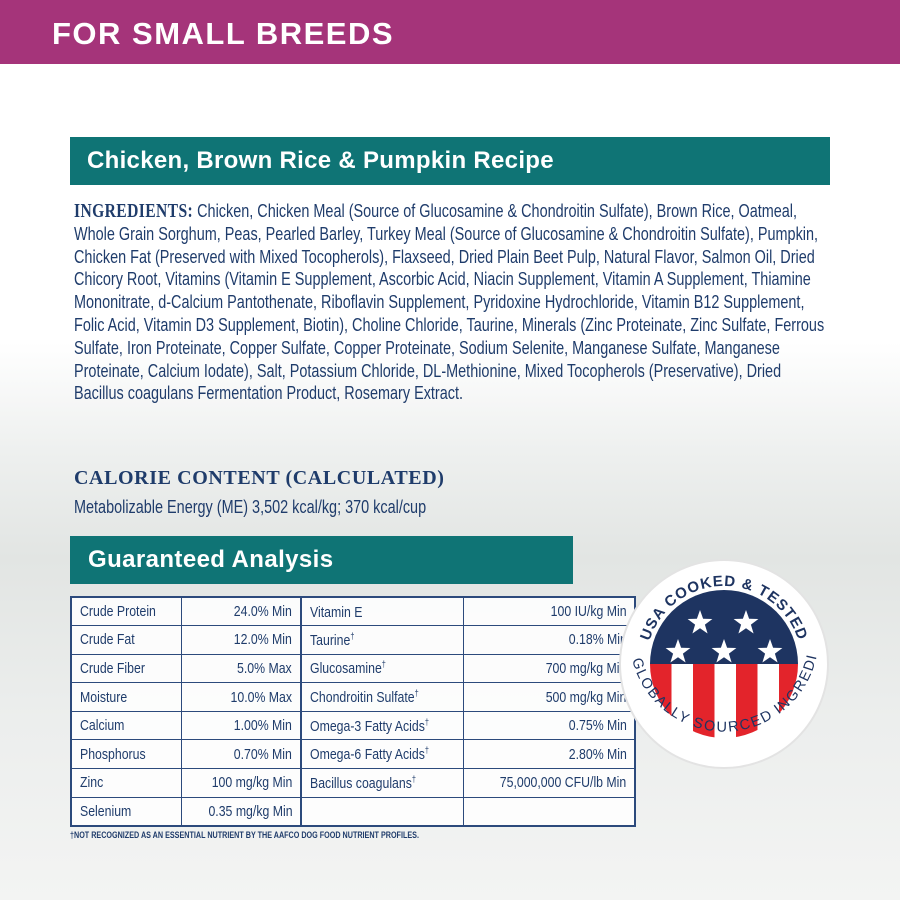 Image resolution: width=900 pixels, height=900 pixels. What do you see at coordinates (549, 640) in the screenshot?
I see `nutrient-value: 0.18% Min` at bounding box center [549, 640].